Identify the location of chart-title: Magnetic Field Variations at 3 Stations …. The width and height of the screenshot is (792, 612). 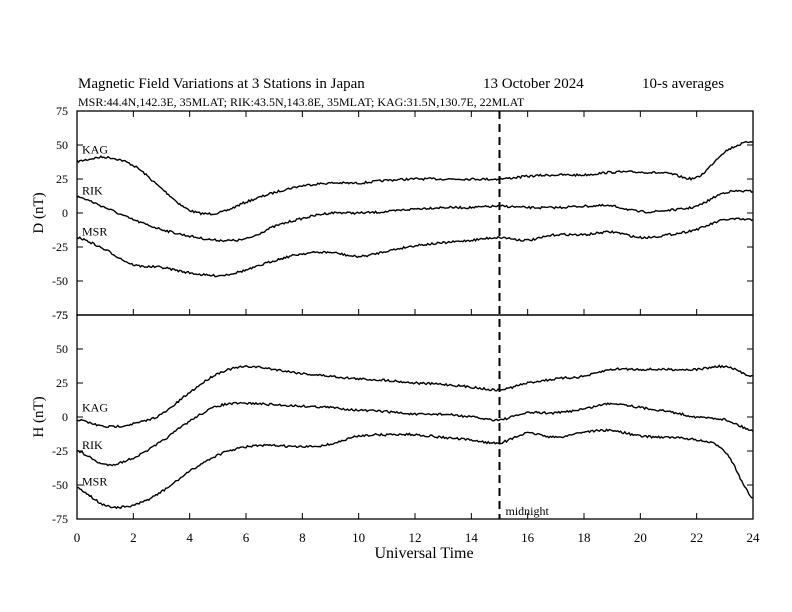
(221, 84).